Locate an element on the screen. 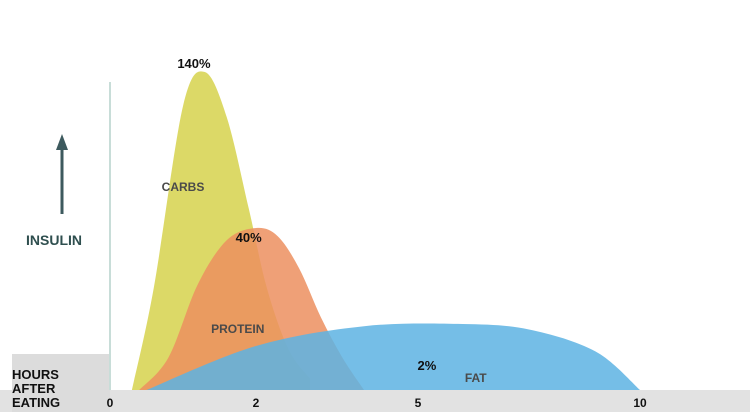  x-tick-label: 0 is located at coordinates (110, 403).